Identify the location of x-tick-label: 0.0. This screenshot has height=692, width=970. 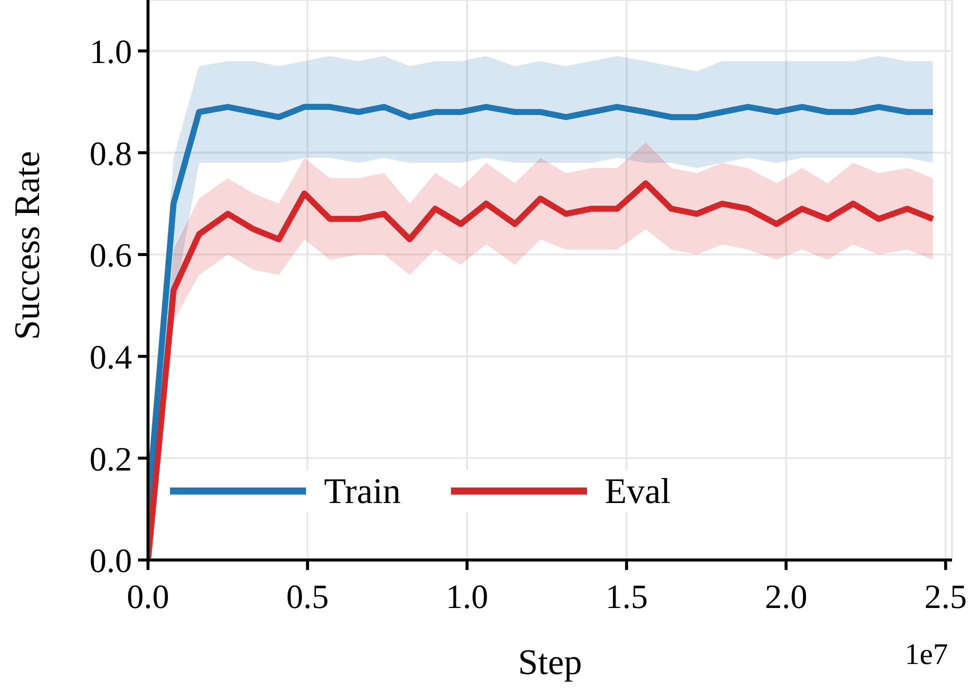
(148, 597).